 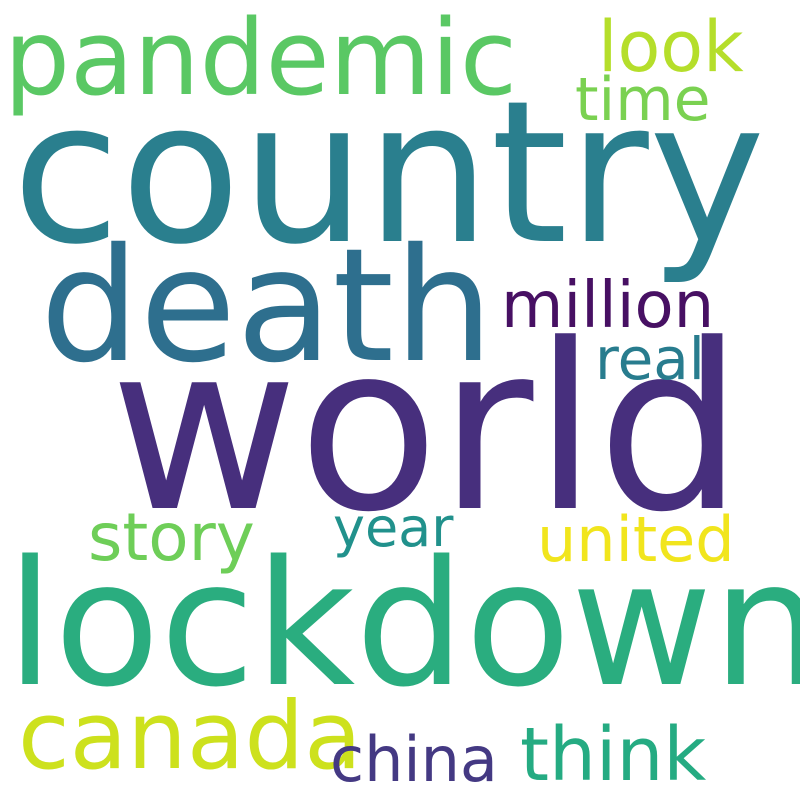 What do you see at coordinates (643, 100) in the screenshot?
I see `word-time: time` at bounding box center [643, 100].